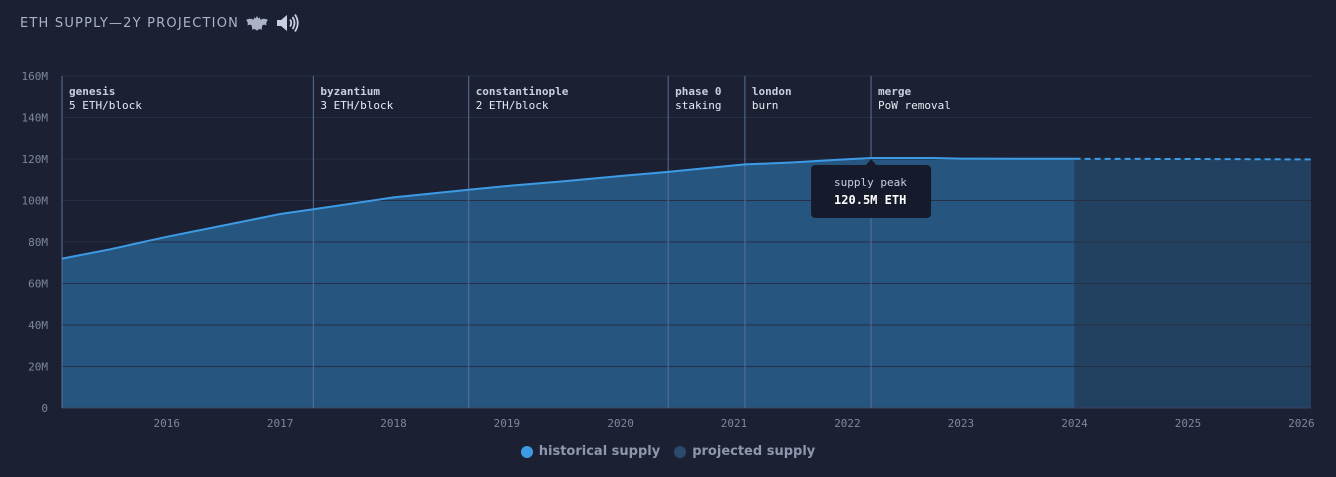 The image size is (1336, 477). I want to click on tooltip-arrow, so click(871, 162).